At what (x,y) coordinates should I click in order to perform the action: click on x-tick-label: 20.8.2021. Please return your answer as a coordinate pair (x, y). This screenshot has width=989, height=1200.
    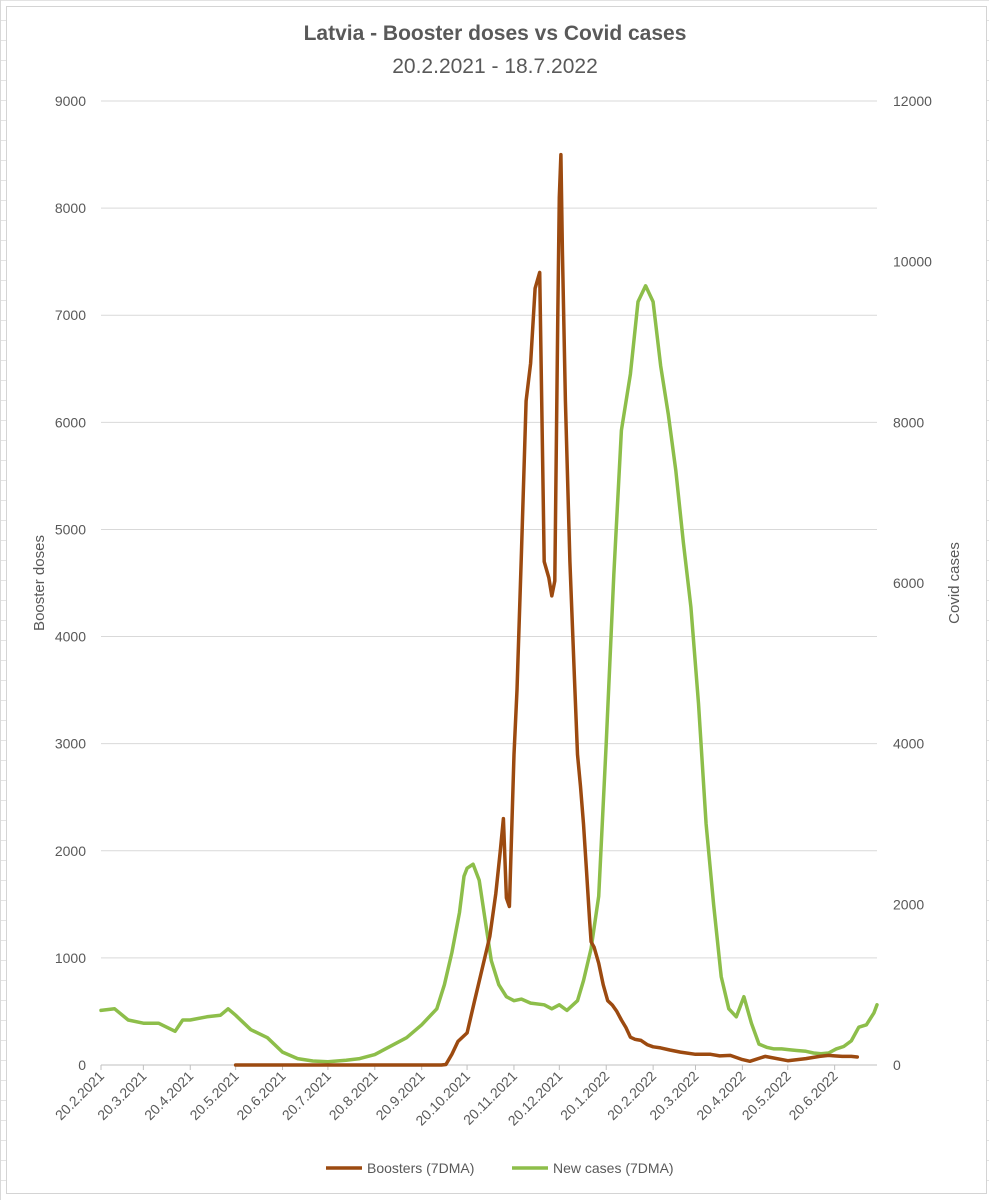
    Looking at the image, I should click on (354, 1096).